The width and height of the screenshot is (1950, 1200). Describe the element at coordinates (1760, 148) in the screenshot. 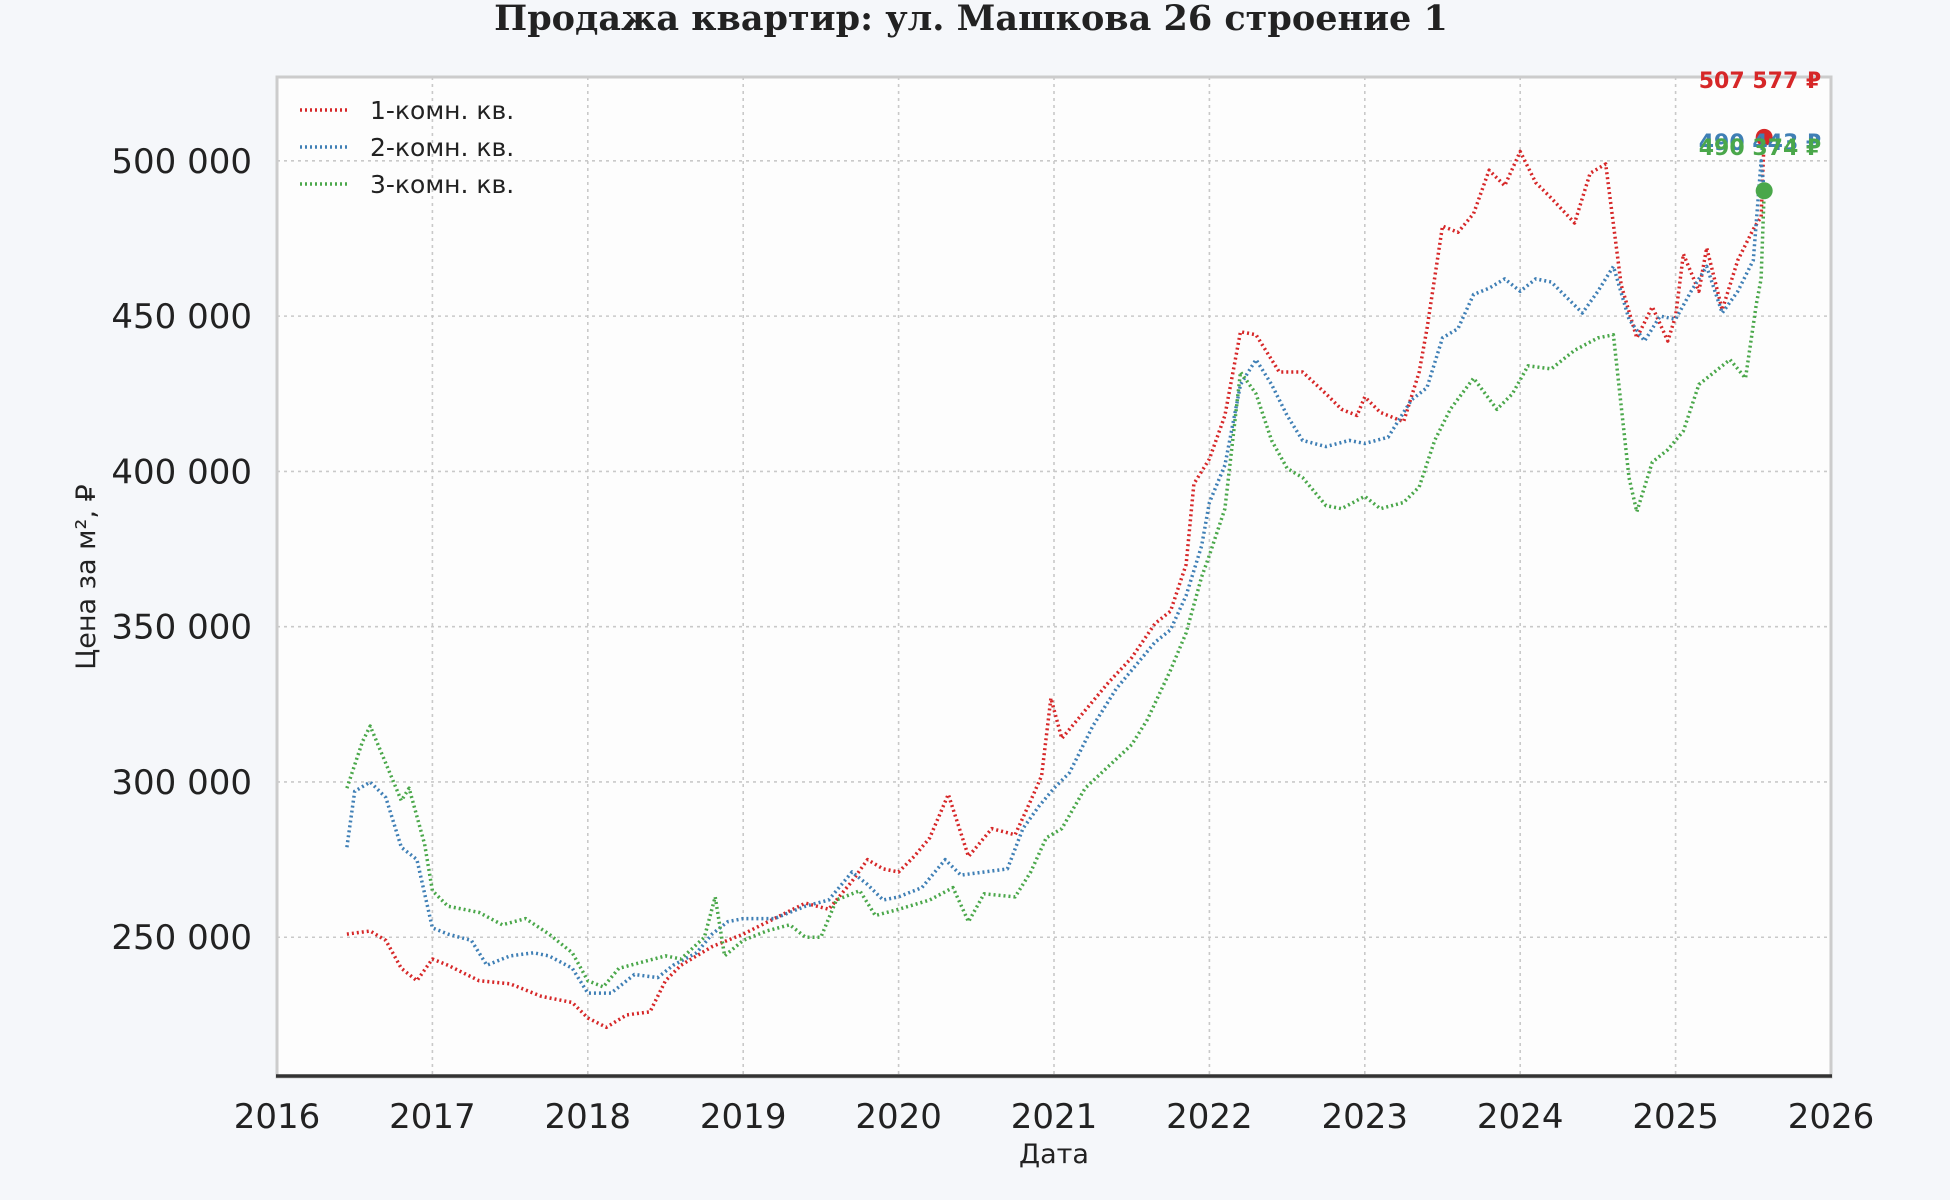

I see `series-end-label: 490 374 ₽` at that location.